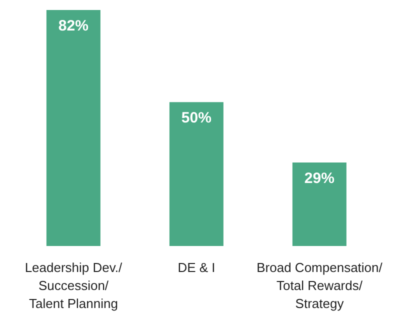  Describe the element at coordinates (319, 285) in the screenshot. I see `x-tick-label: Broad Compensation/ Total Rewards/ Strategy` at that location.